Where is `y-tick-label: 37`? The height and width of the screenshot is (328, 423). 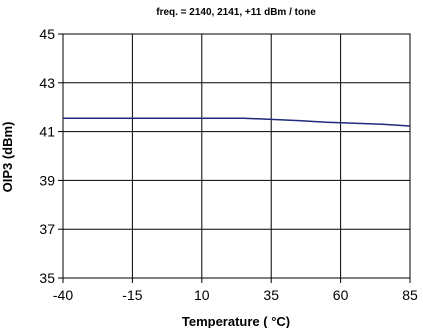
y-tick-label: 37 is located at coordinates (47, 229).